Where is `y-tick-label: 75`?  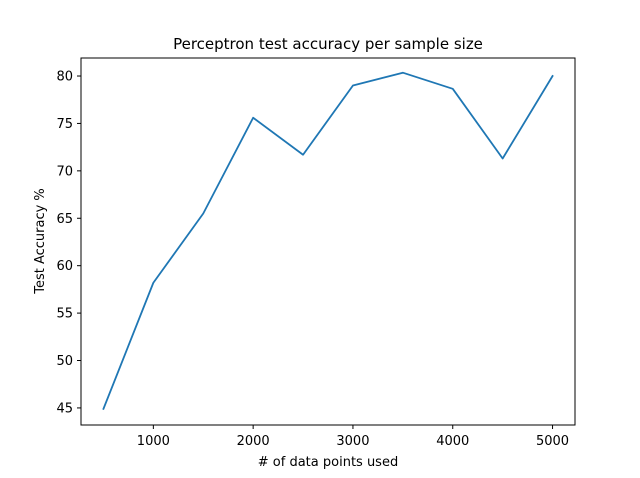 y-tick-label: 75 is located at coordinates (64, 124).